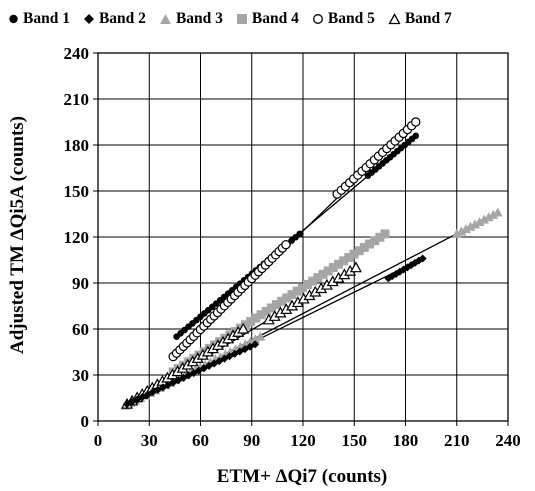 This screenshot has width=535, height=491. I want to click on filled-diamond-icon, so click(88, 19).